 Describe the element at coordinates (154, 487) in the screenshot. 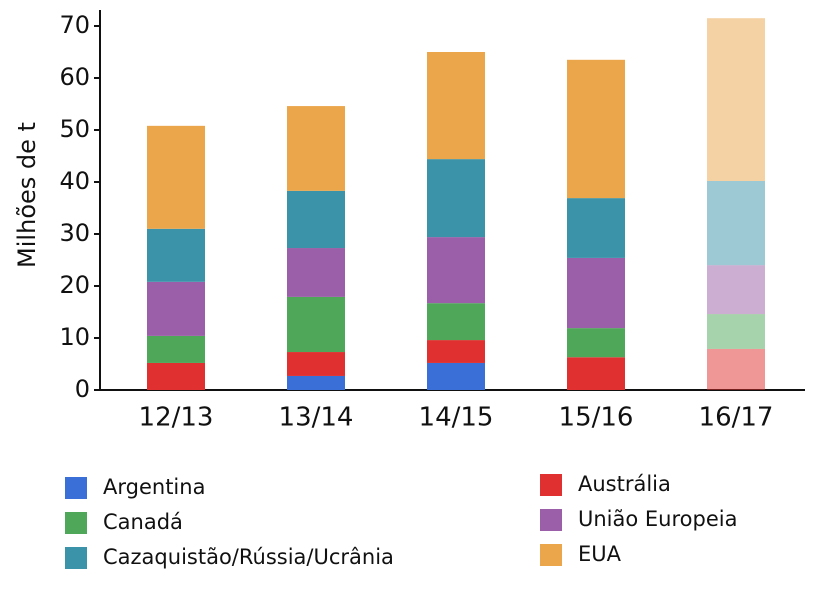

I see `legend-label: Argentina` at that location.